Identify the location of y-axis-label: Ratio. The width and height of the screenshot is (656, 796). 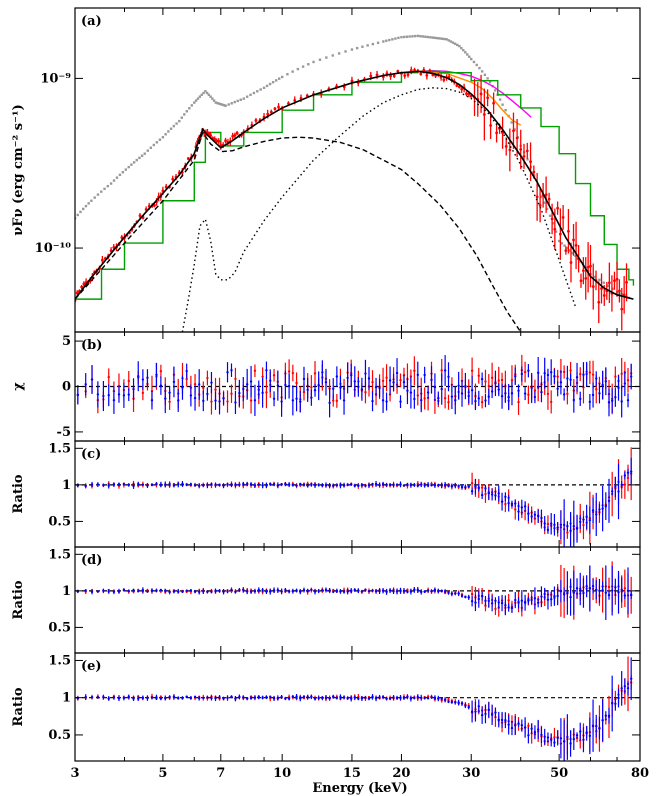
(18, 706).